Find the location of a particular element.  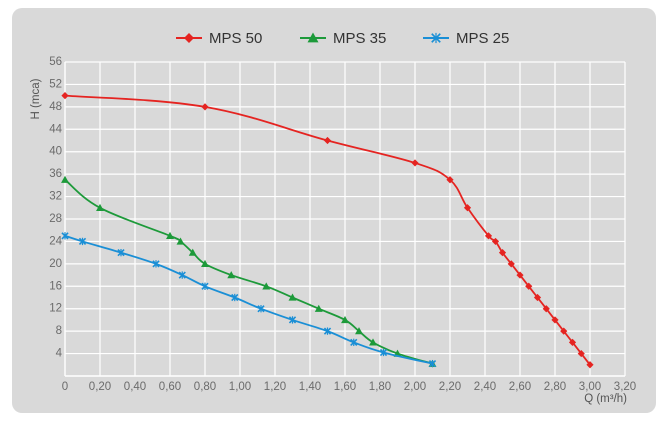

x-tick-label: 2,60 is located at coordinates (520, 387).